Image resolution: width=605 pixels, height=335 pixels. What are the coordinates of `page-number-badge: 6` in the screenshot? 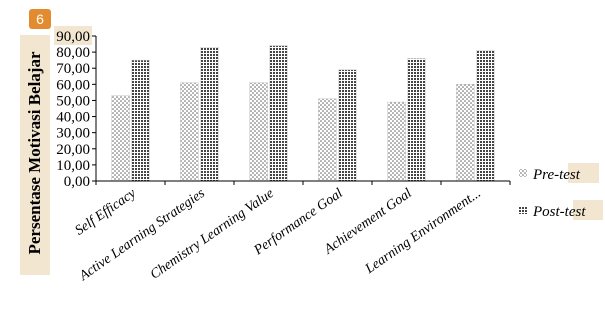 It's located at (40, 19).